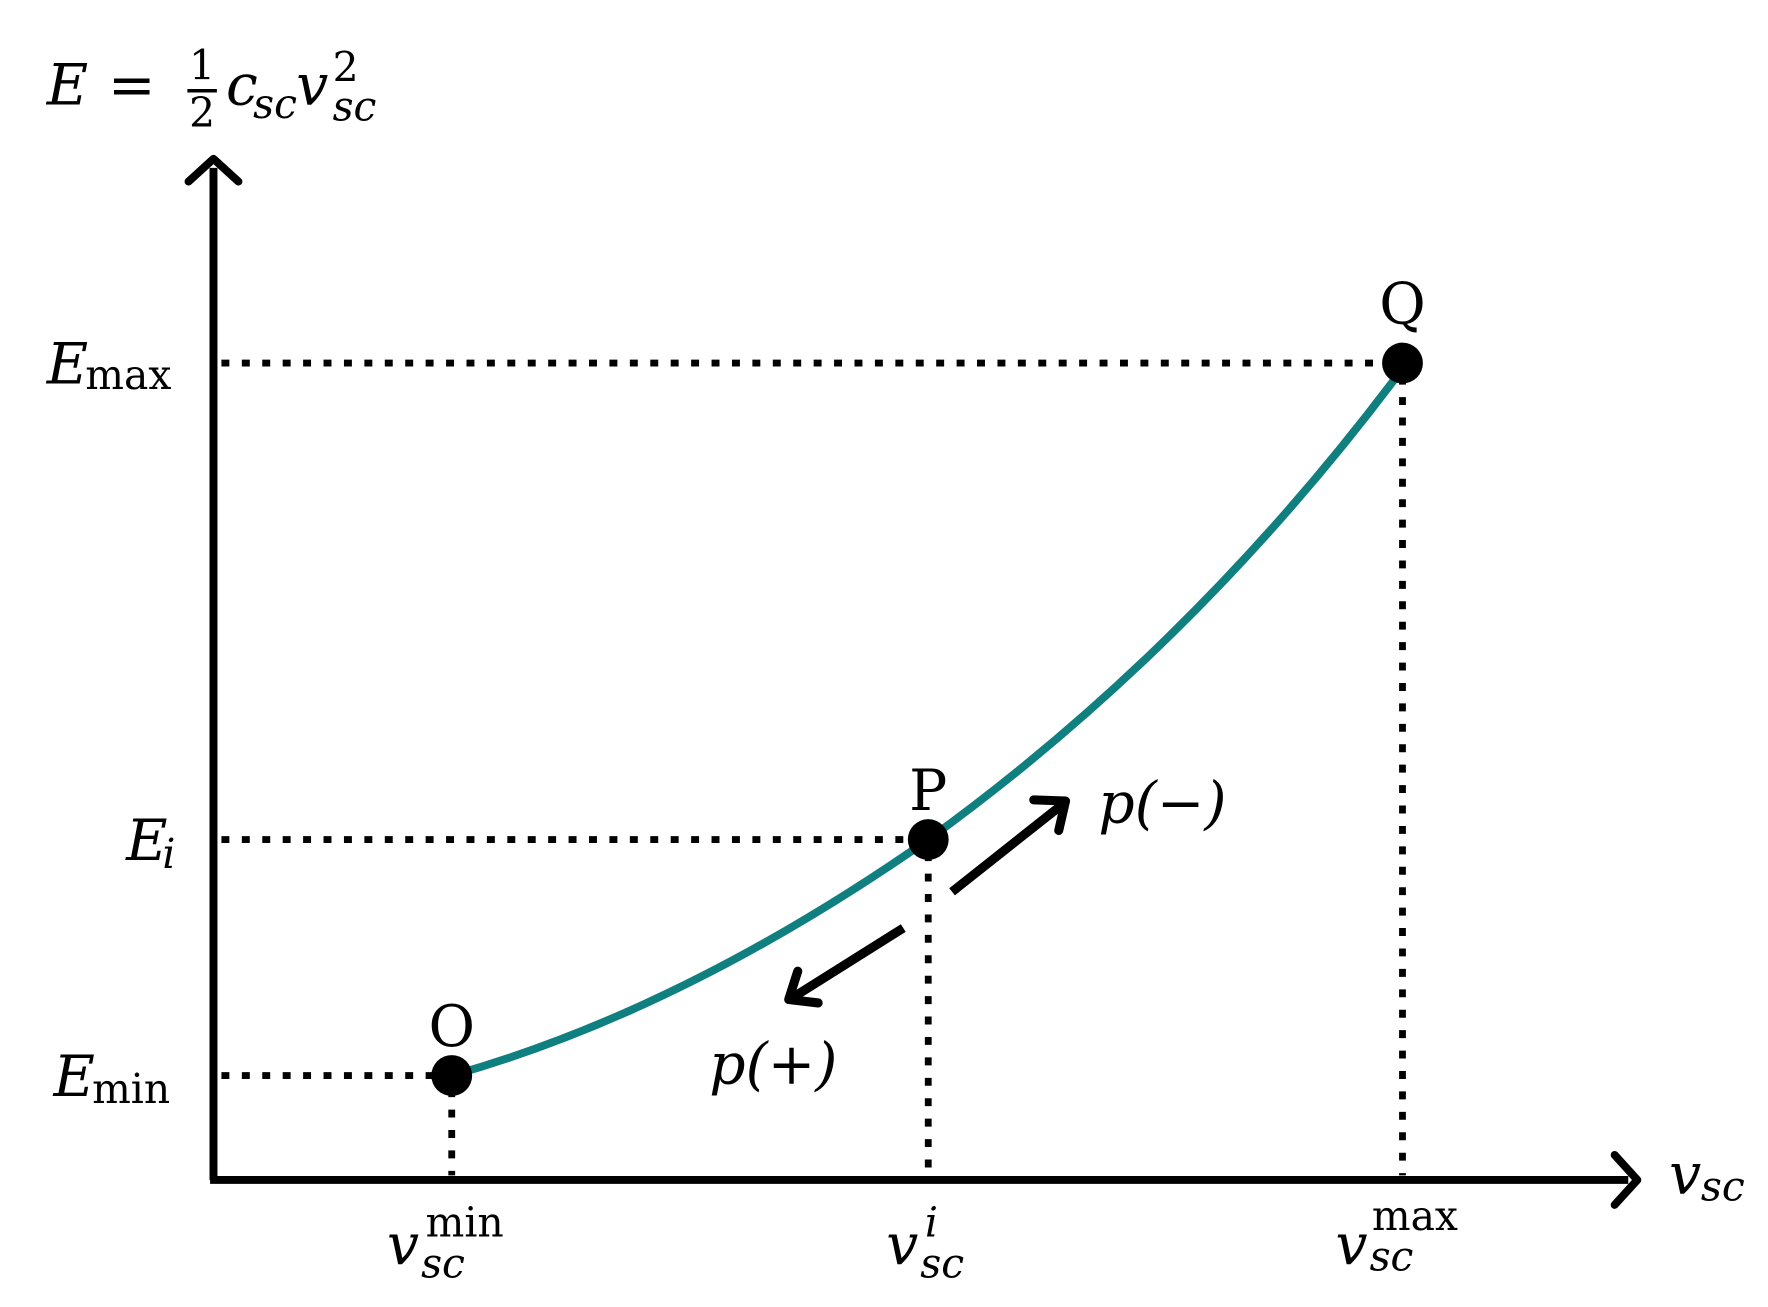  I want to click on point-label: Q, so click(1402, 304).